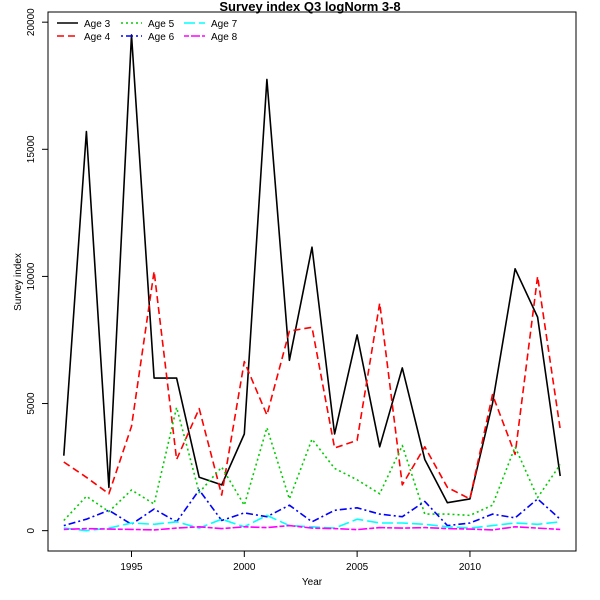  I want to click on y-tick-label: 5000, so click(31, 403).